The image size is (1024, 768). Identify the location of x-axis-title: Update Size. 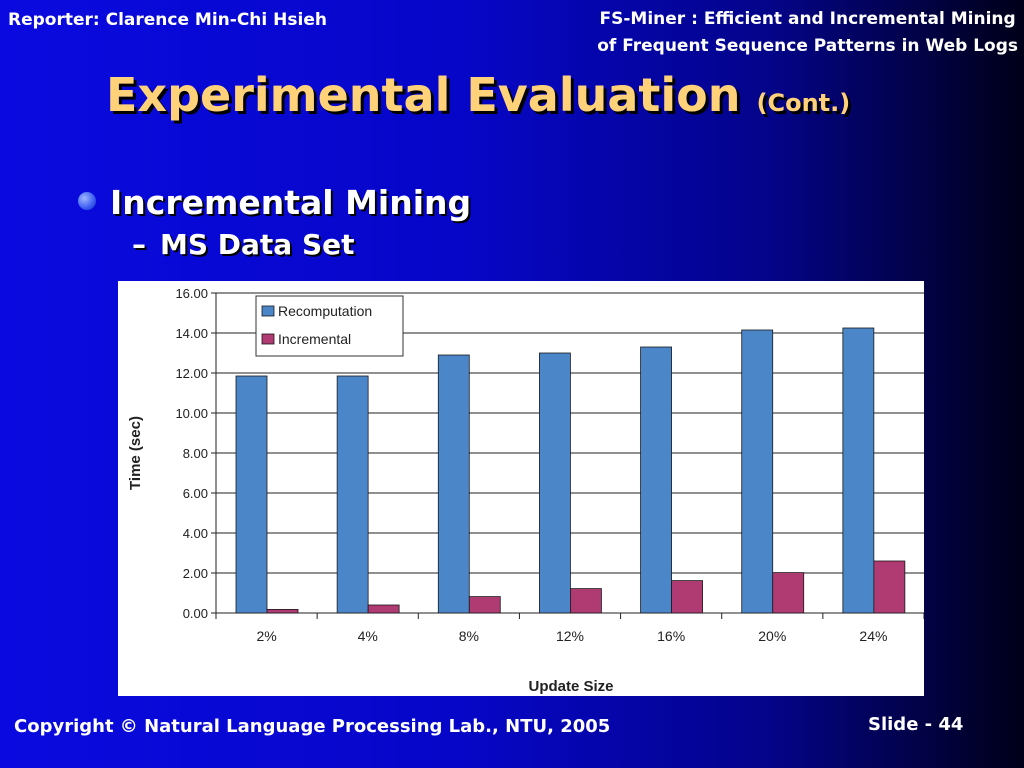
(570, 686).